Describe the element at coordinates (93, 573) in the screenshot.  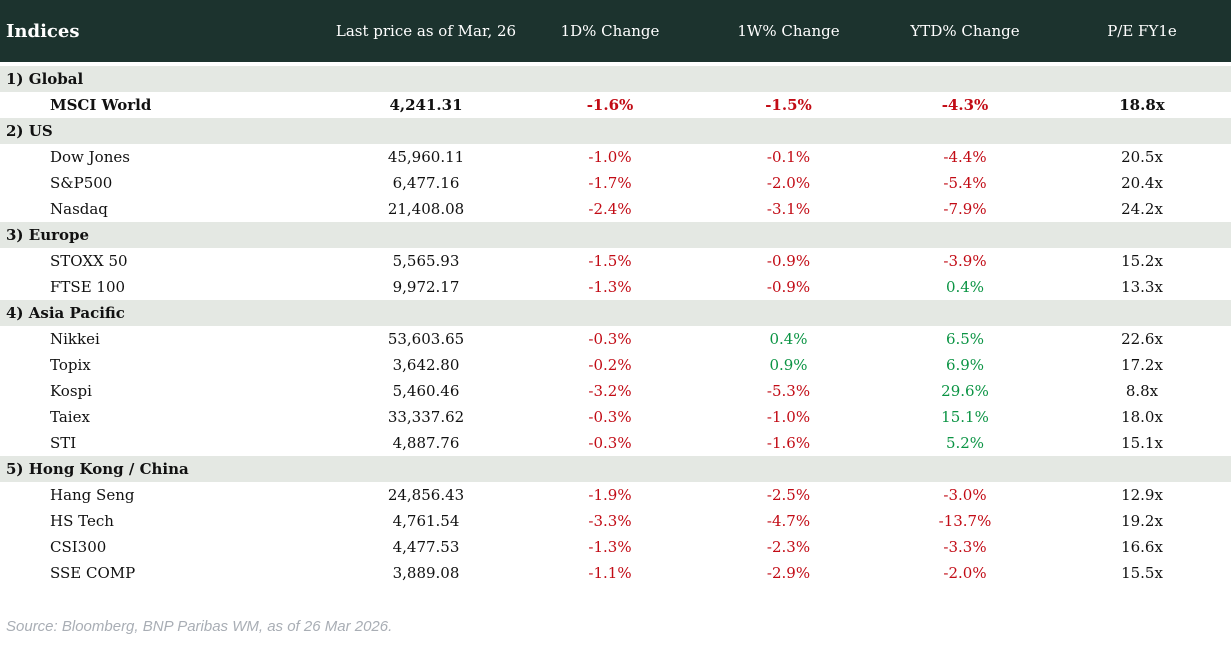
I see `index-name: SSE COMP` at that location.